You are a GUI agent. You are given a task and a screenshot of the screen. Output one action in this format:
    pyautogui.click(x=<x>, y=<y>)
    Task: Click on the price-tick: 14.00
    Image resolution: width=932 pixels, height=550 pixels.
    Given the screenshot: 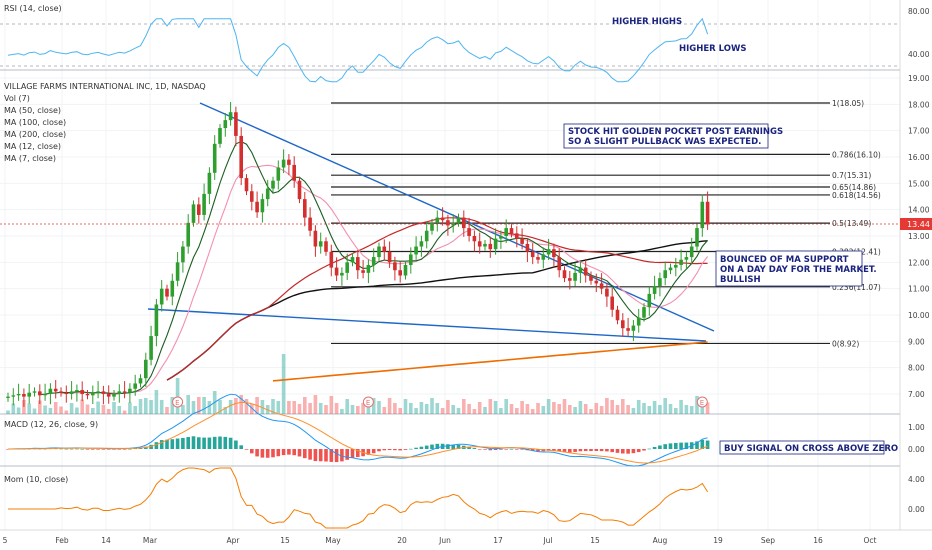 What is the action you would take?
    pyautogui.click(x=919, y=210)
    